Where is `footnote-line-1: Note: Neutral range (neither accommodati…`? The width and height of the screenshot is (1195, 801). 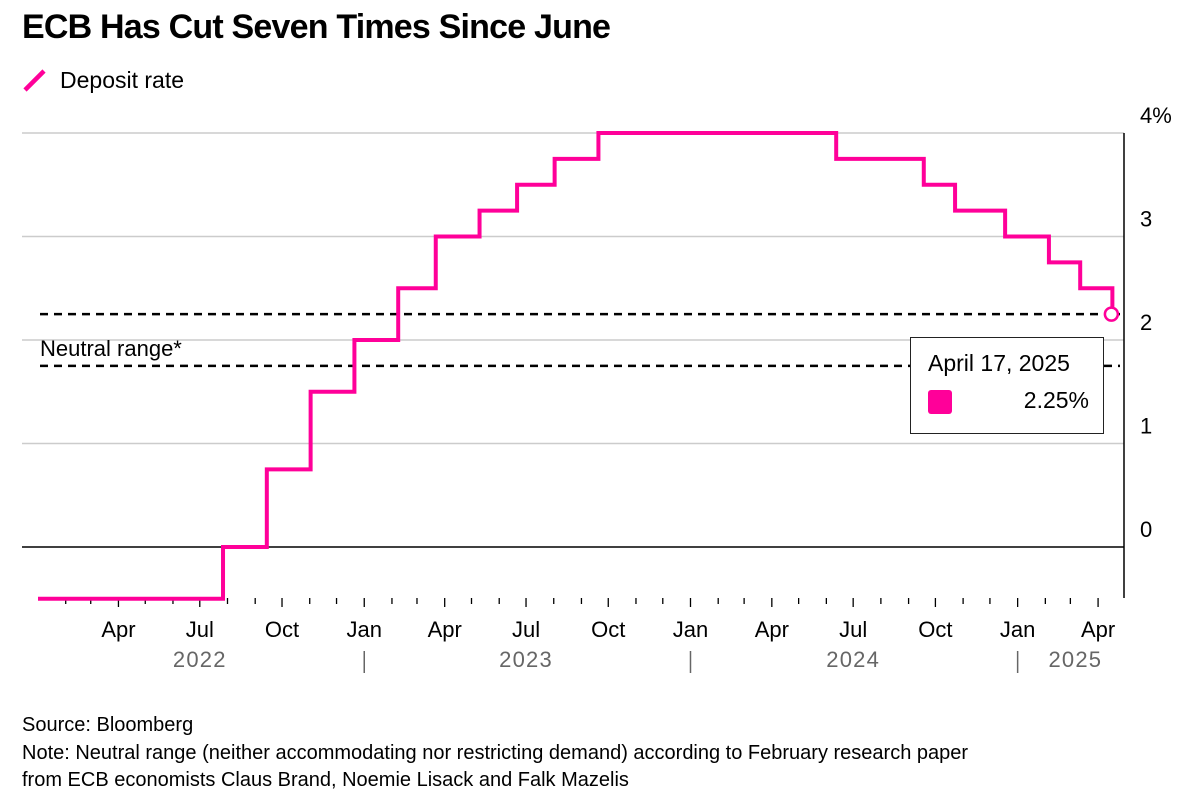
footnote-line-1: Note: Neutral range (neither accommodati… is located at coordinates (495, 752).